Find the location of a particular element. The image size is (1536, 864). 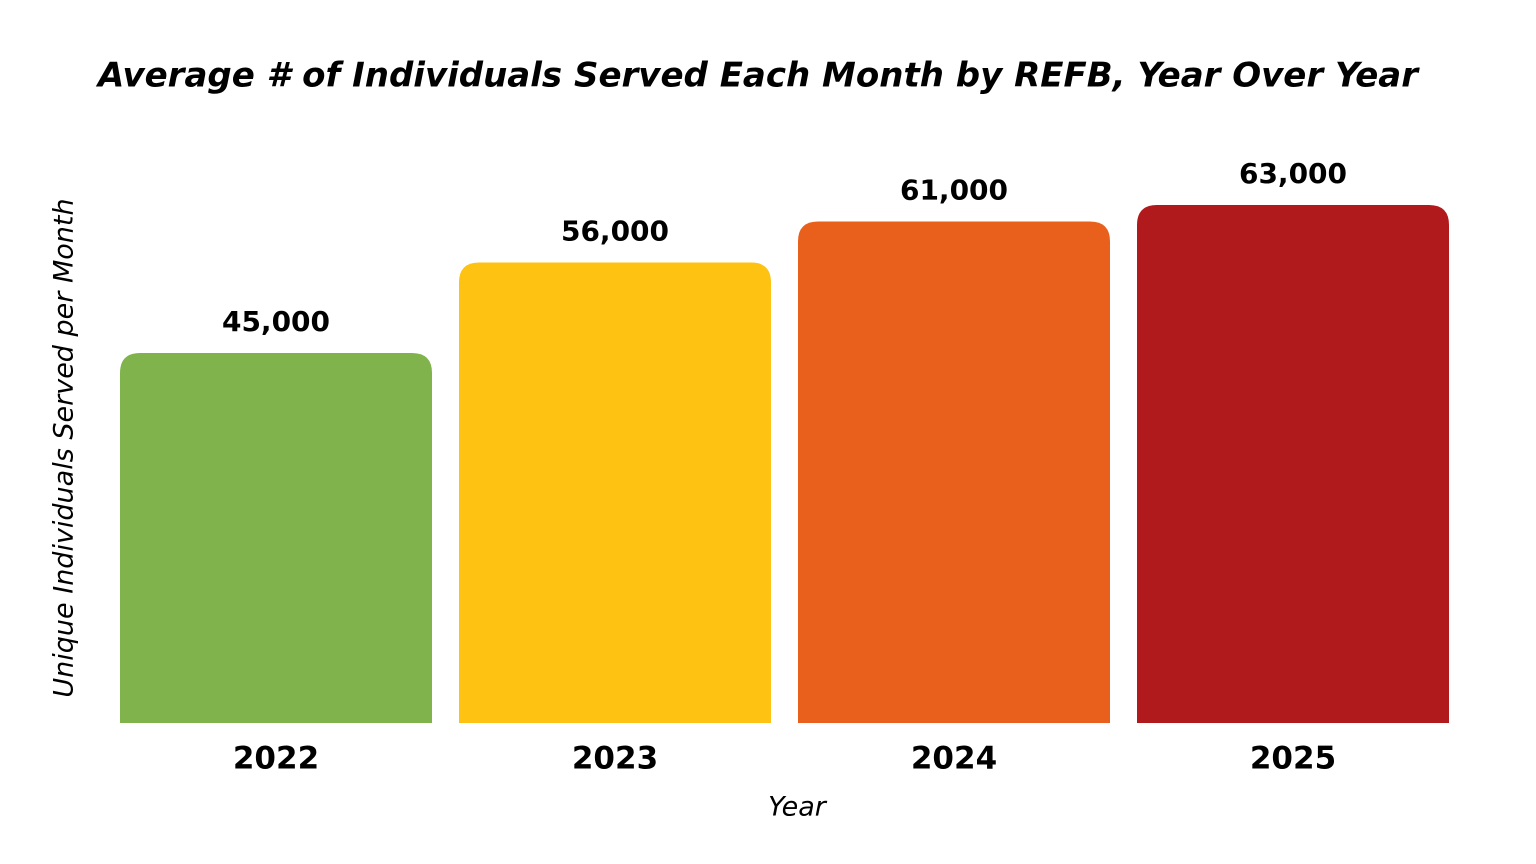

value-label: 61,000 is located at coordinates (954, 189).